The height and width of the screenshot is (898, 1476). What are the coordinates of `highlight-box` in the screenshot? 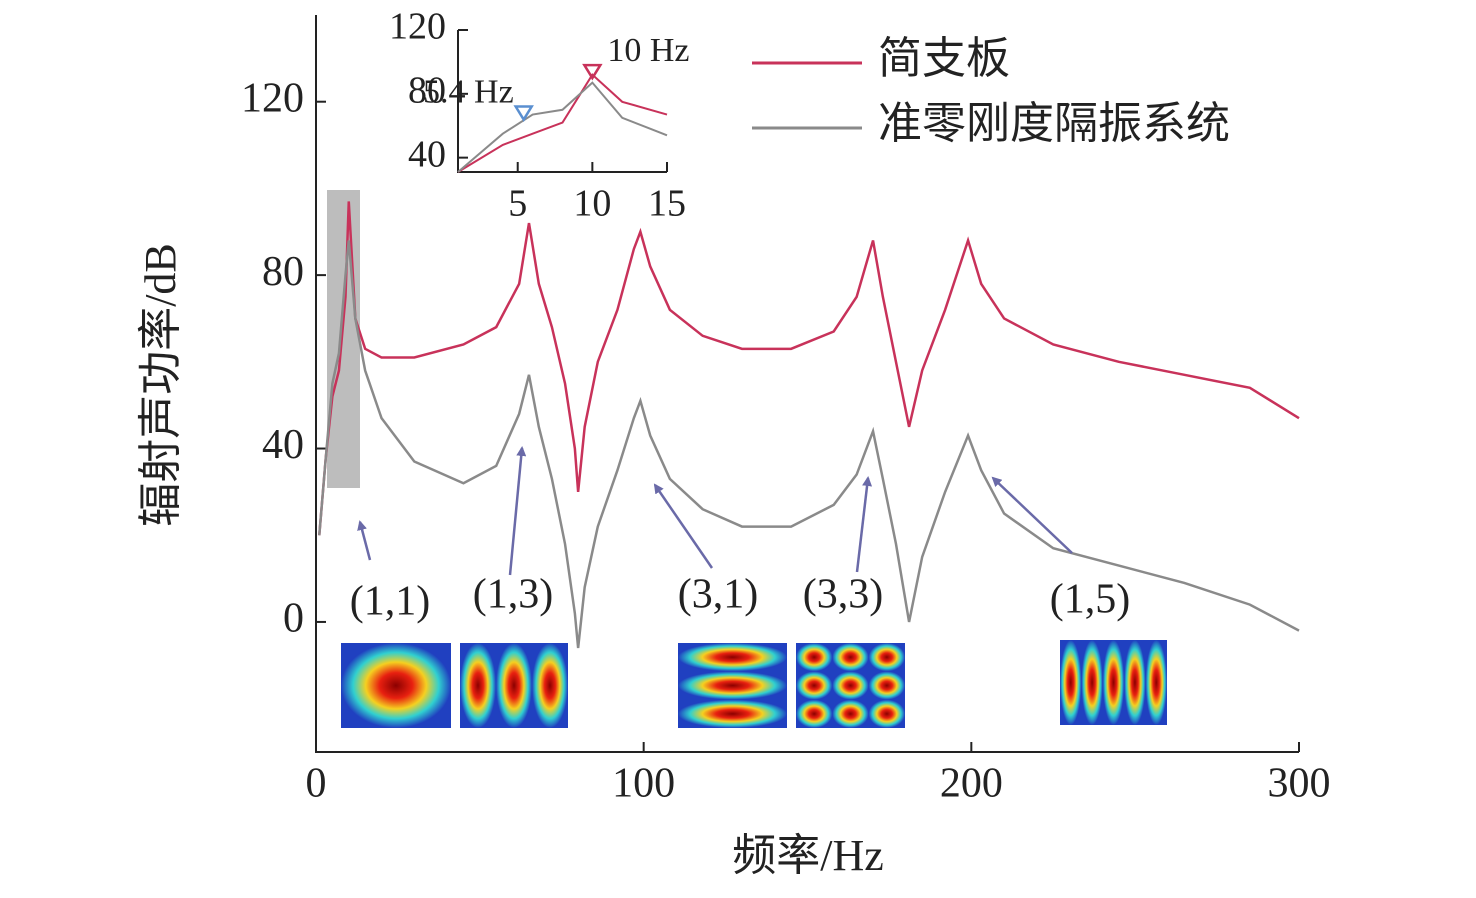 It's located at (343, 339).